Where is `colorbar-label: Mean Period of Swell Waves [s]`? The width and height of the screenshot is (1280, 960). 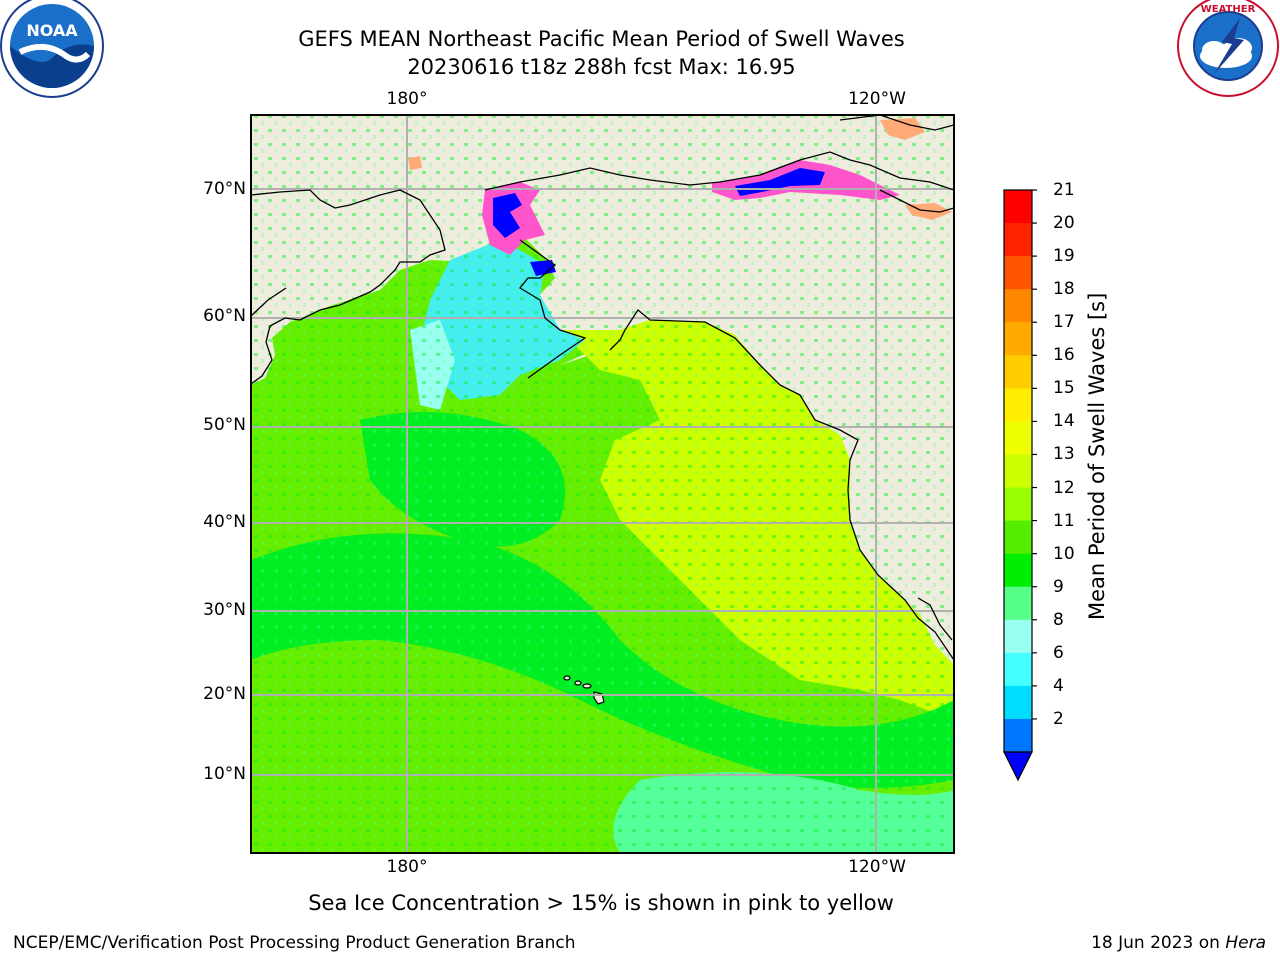 colorbar-label: Mean Period of Swell Waves [s] is located at coordinates (1097, 456).